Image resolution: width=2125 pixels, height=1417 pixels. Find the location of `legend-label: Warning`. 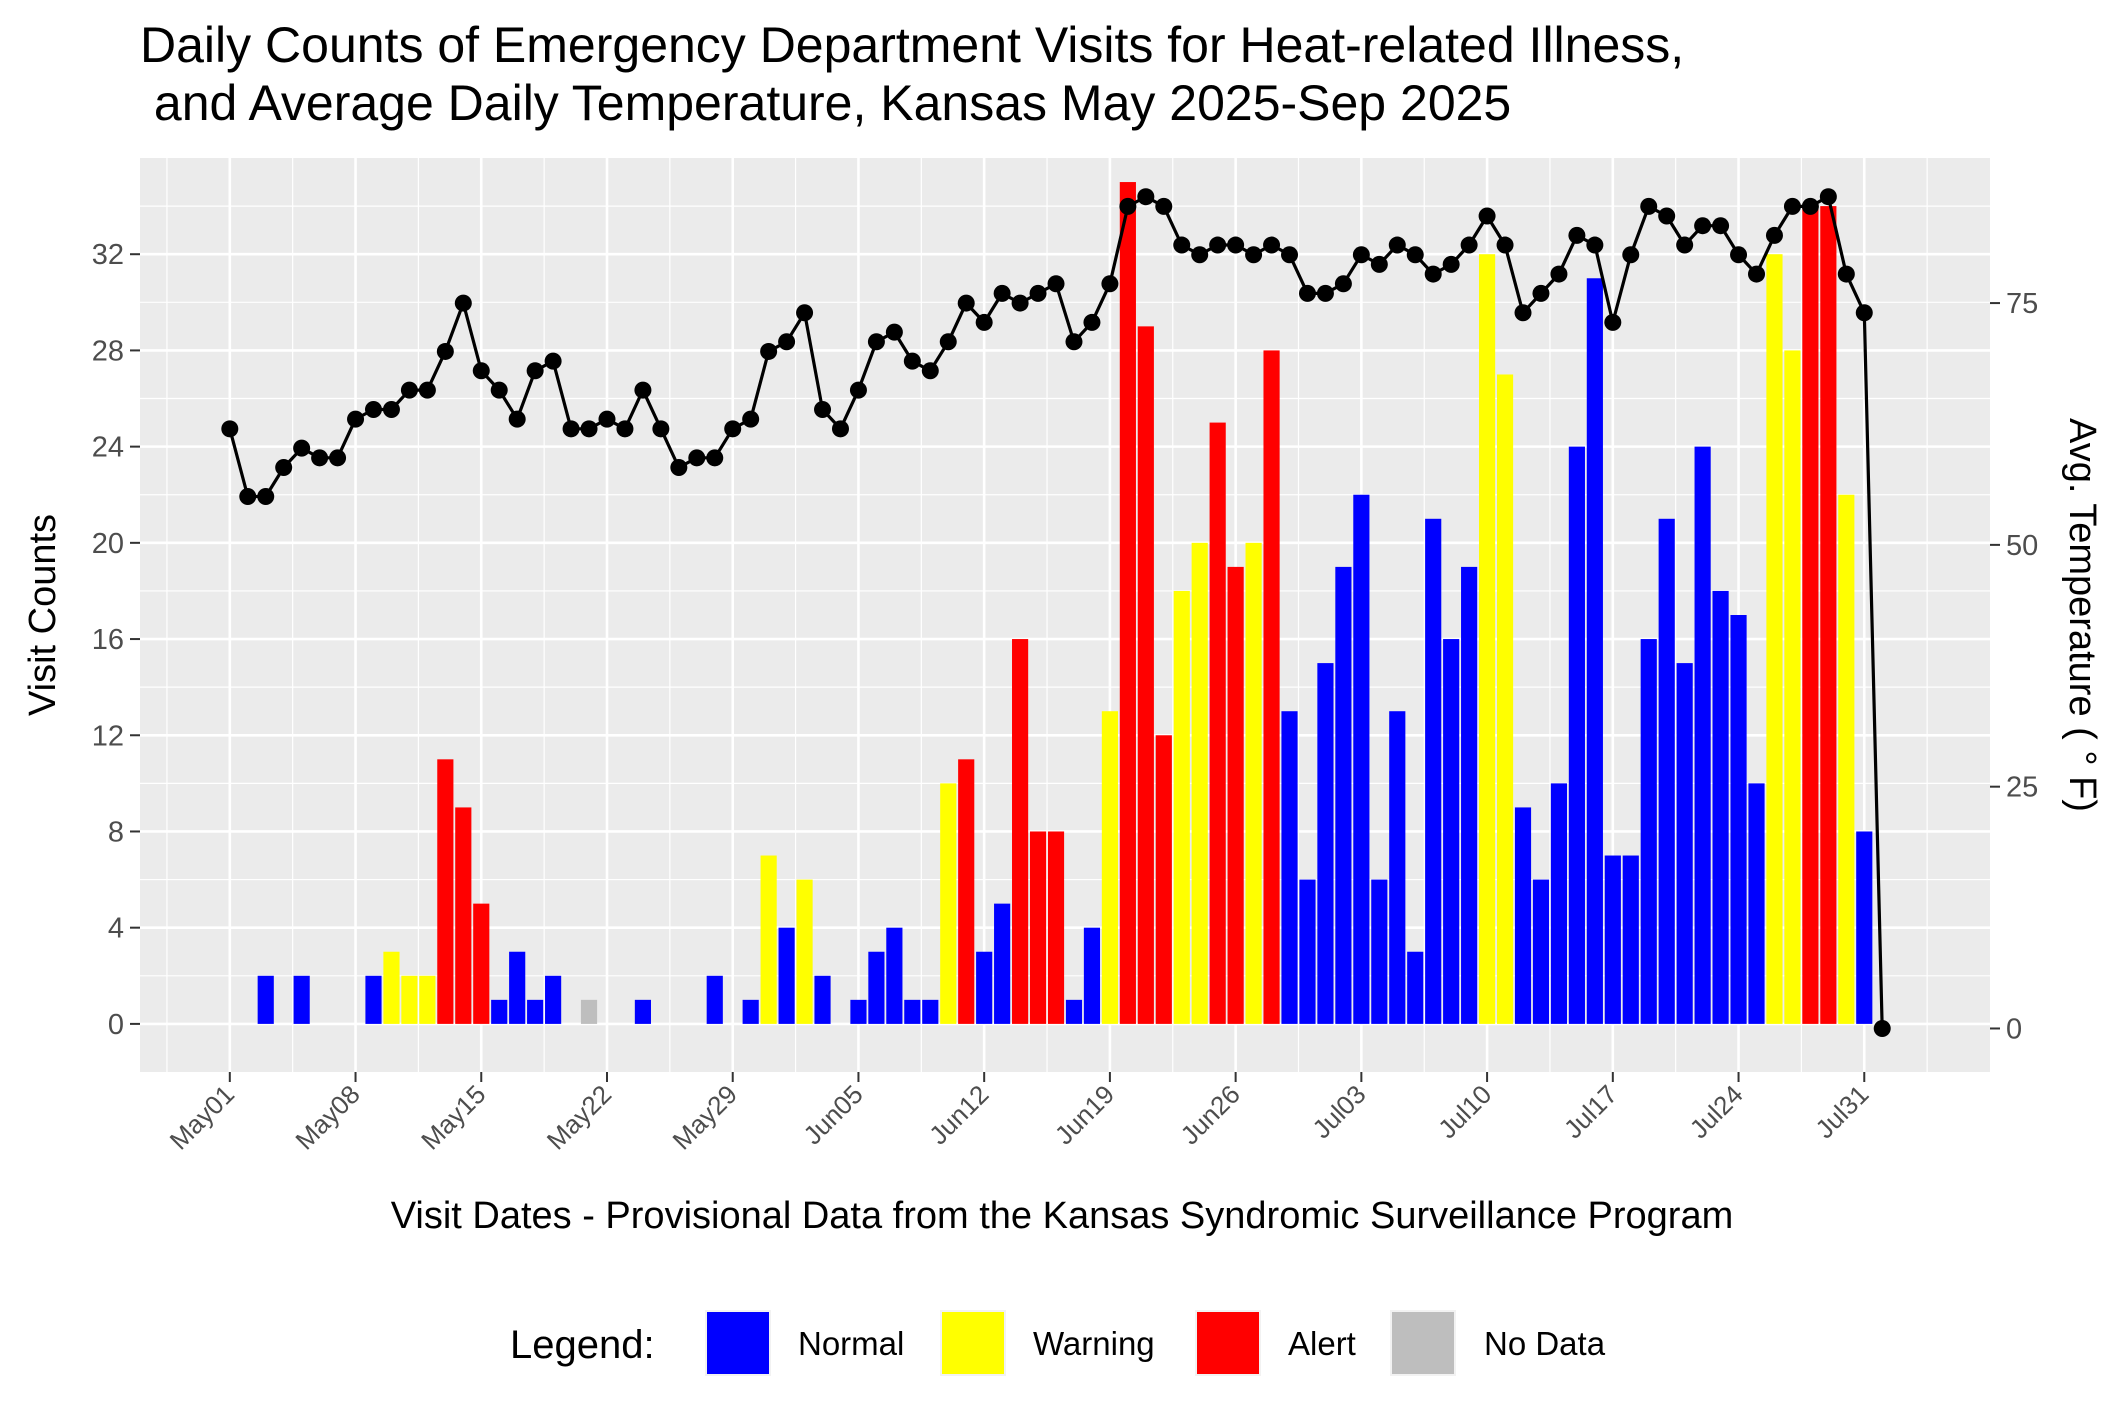

legend-label: Warning is located at coordinates (1094, 1343).